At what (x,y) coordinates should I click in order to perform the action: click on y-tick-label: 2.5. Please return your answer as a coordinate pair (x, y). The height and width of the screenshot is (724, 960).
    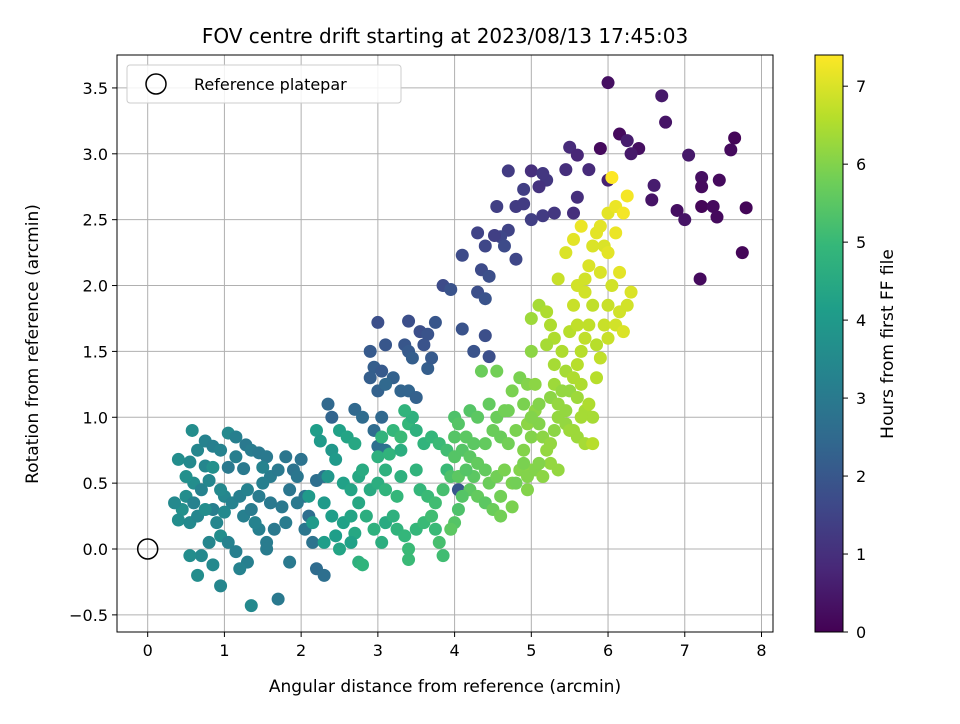
    Looking at the image, I should click on (95, 220).